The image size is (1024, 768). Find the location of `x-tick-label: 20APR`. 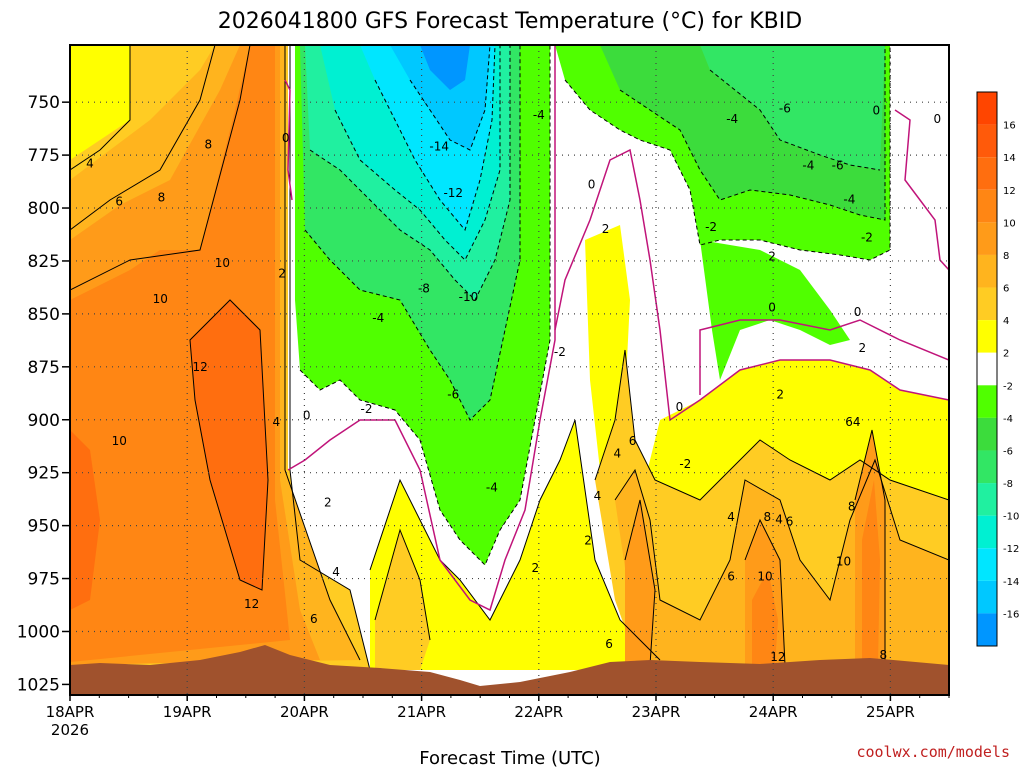

x-tick-label: 20APR is located at coordinates (304, 712).